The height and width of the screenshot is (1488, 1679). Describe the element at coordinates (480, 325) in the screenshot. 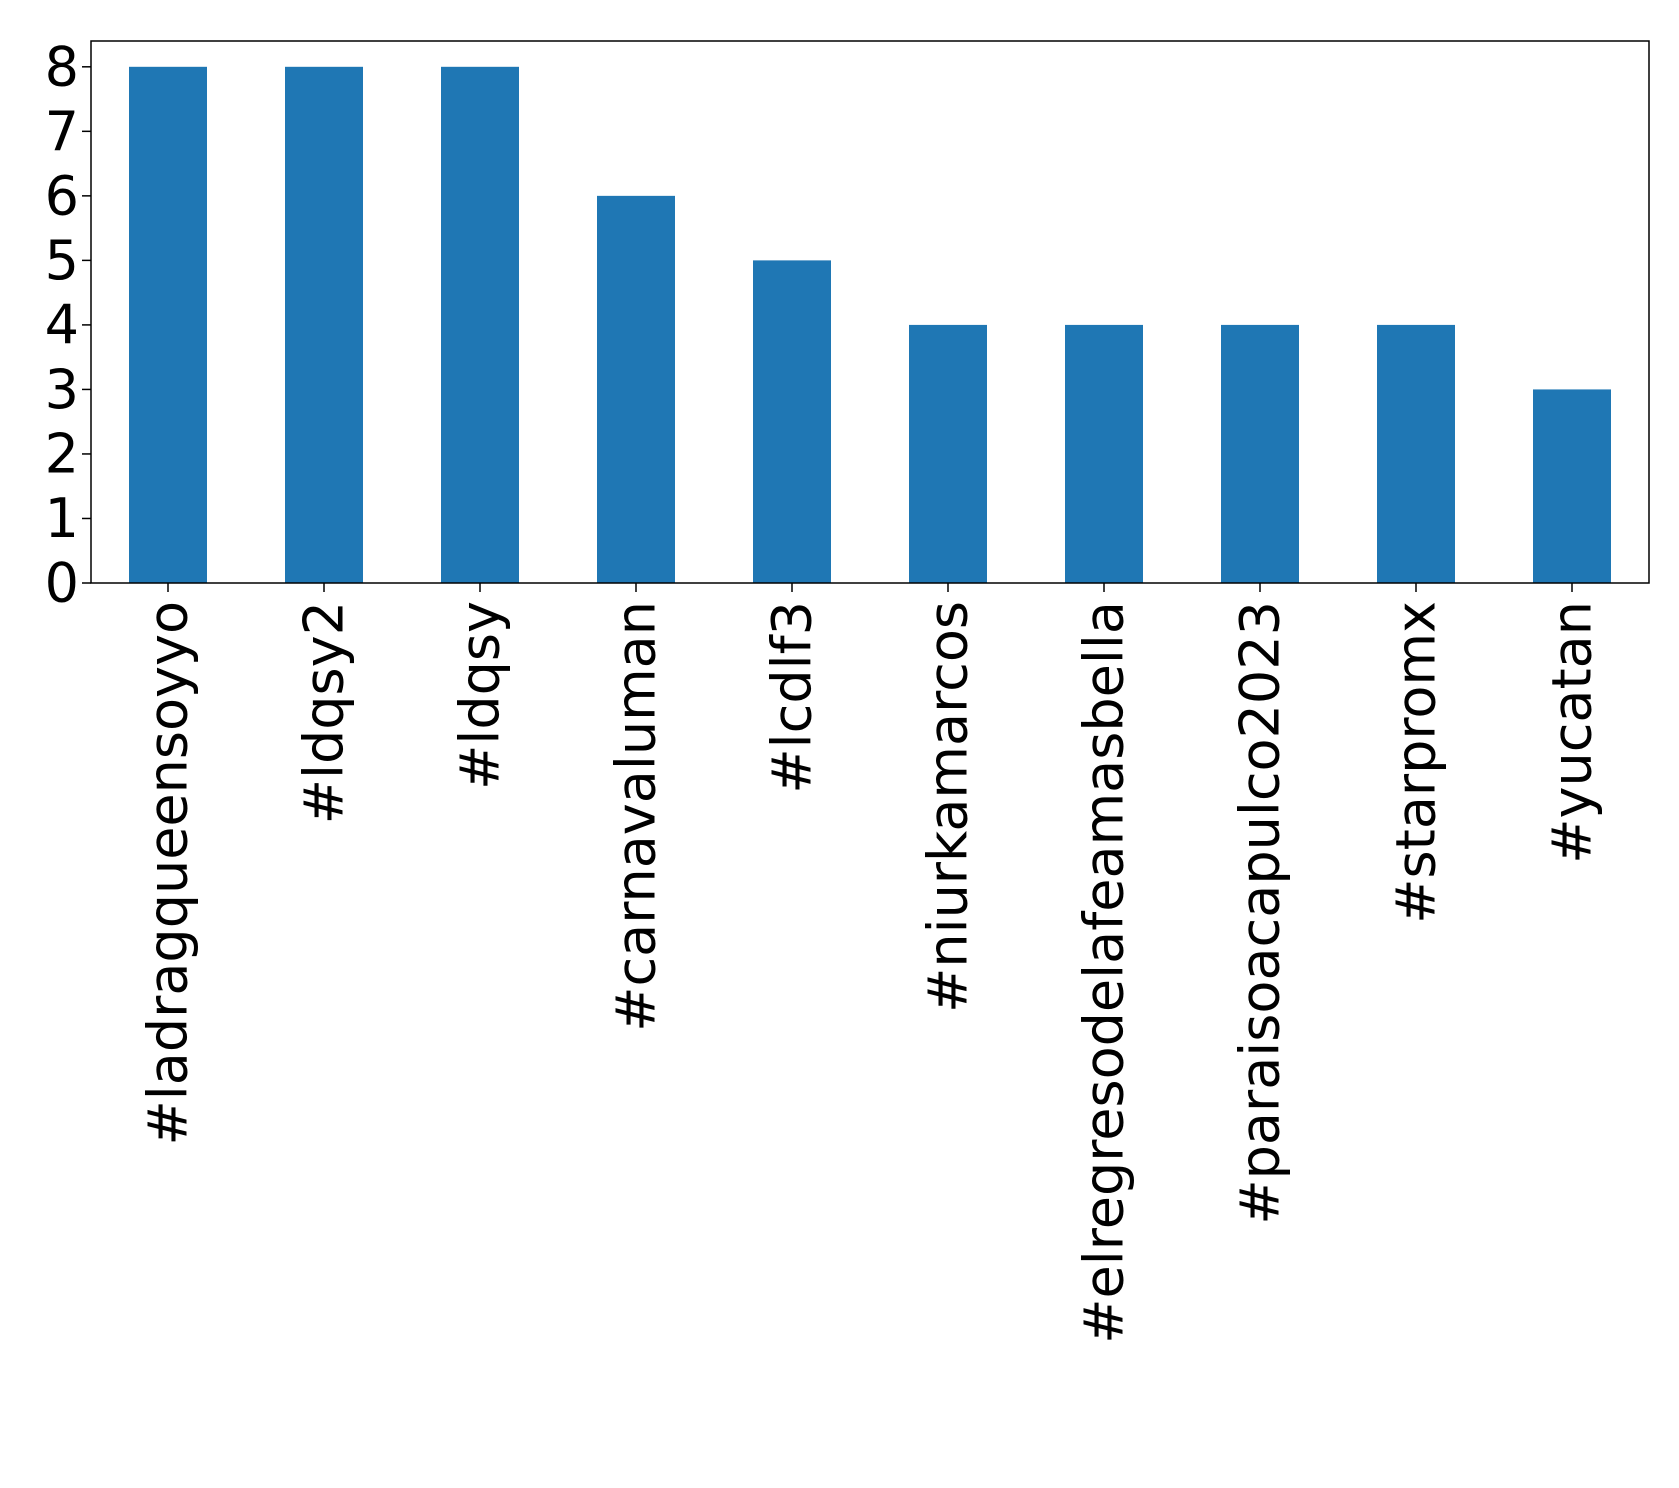

I see `bar-ldqsy` at that location.